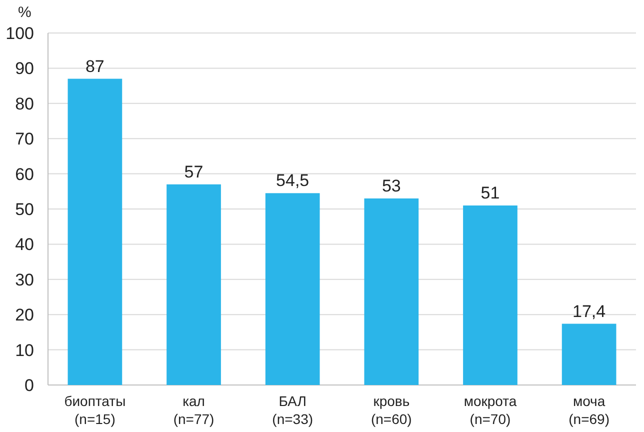 This screenshot has width=644, height=432. I want to click on y-axis-title: %, so click(25, 12).